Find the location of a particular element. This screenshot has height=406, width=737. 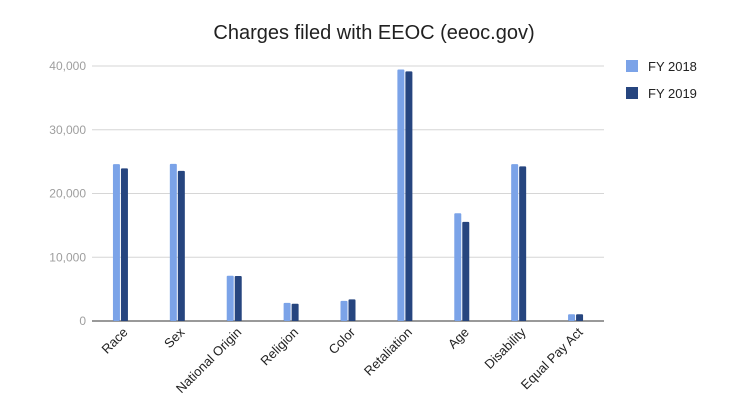

legend-label: FY 2018 is located at coordinates (672, 66).